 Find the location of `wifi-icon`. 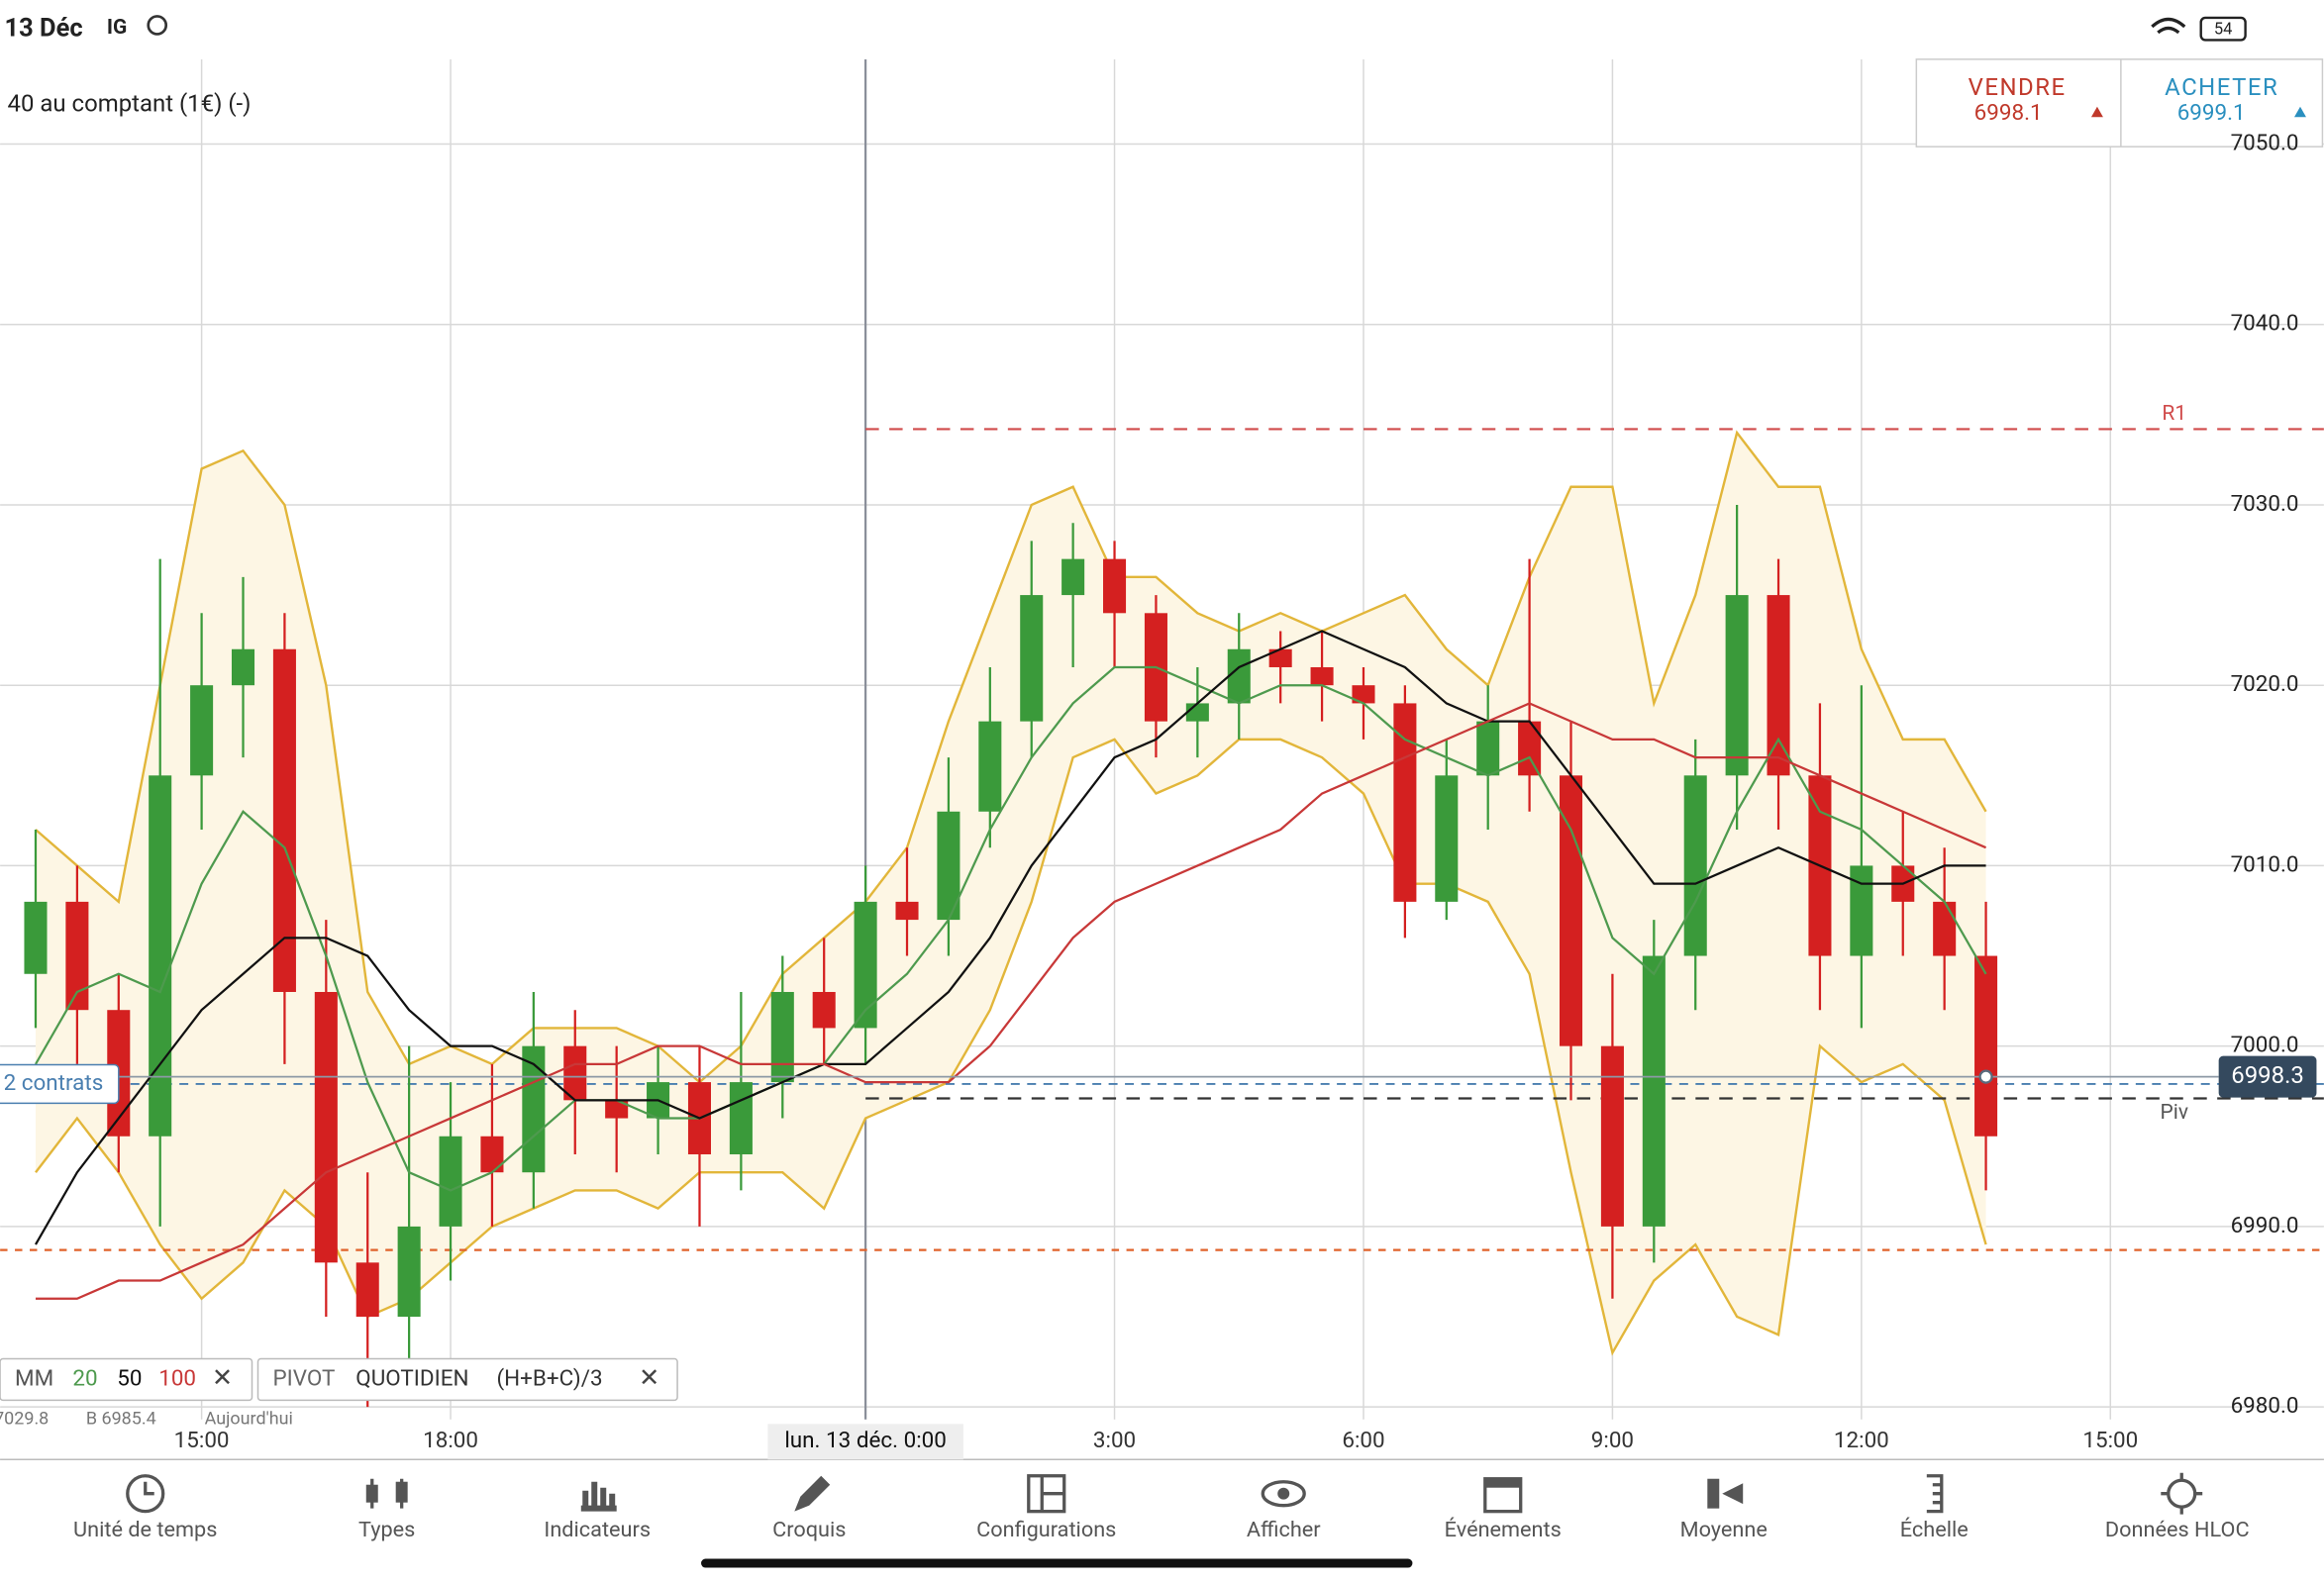

wifi-icon is located at coordinates (2168, 26).